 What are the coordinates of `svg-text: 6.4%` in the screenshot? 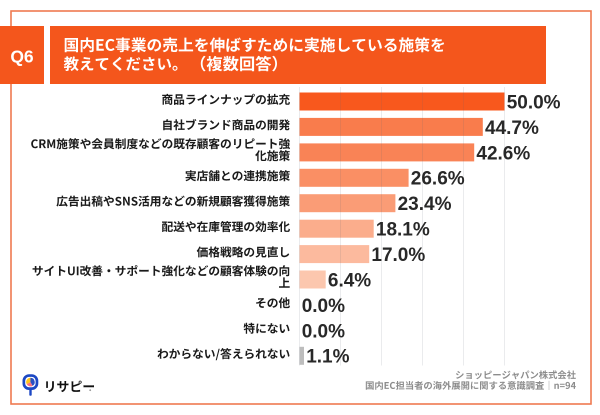 It's located at (349, 280).